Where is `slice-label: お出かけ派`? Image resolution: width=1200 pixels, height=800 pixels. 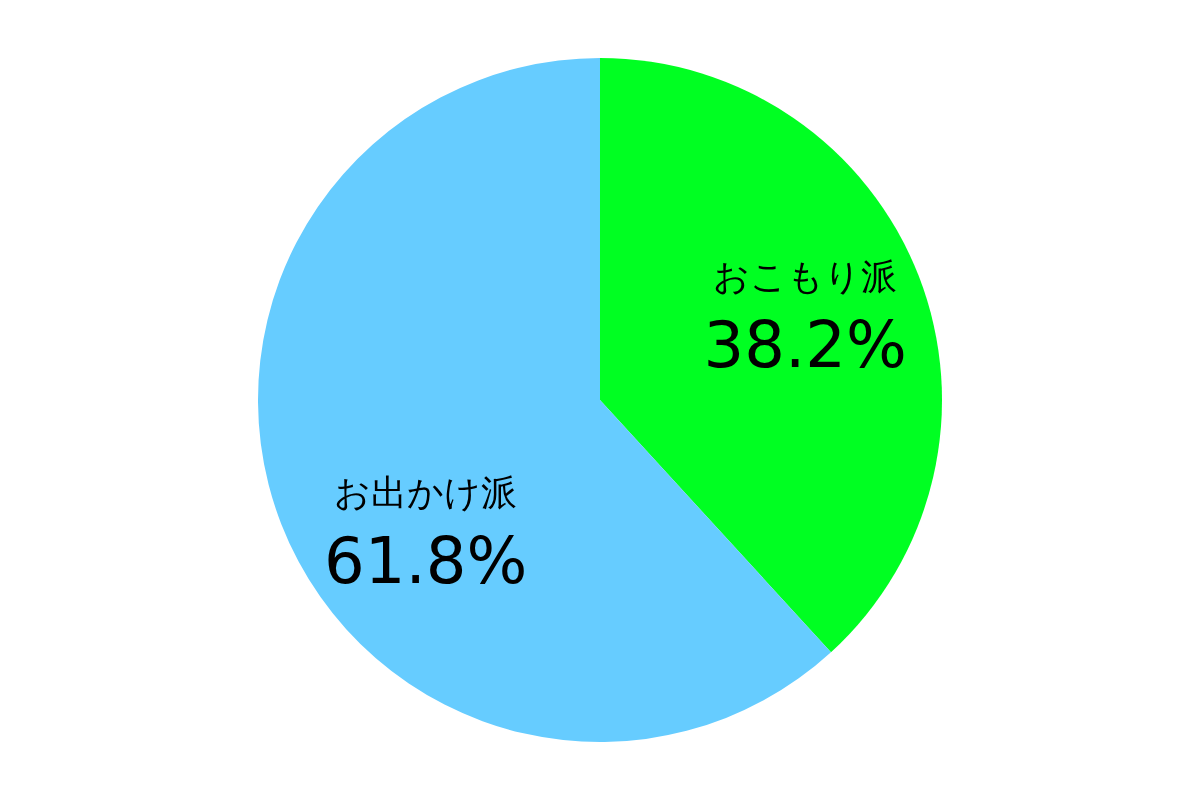
slice-label: お出かけ派 is located at coordinates (426, 492).